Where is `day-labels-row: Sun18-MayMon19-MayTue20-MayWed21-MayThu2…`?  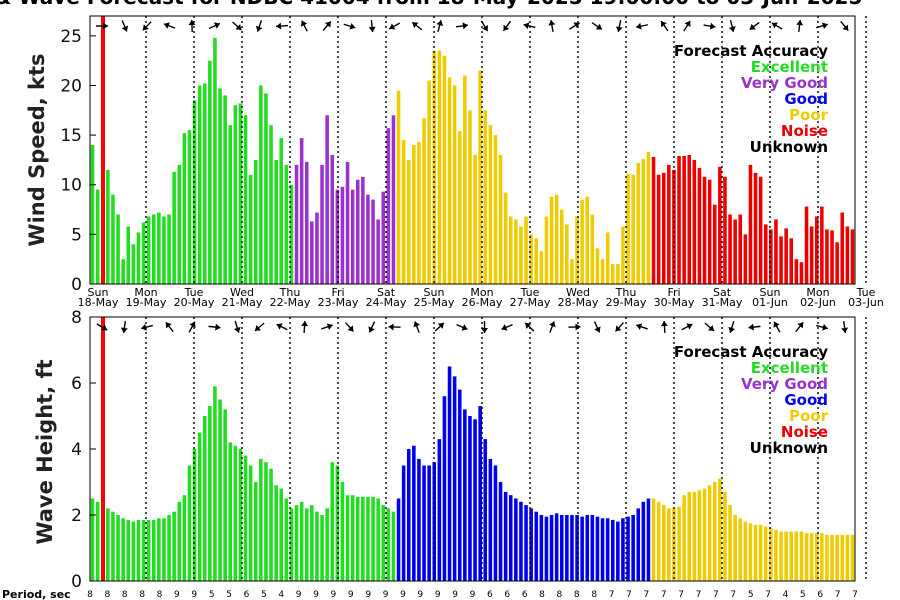 day-labels-row: Sun18-MayMon19-MayTue20-MayWed21-MayThu2… is located at coordinates (481, 297).